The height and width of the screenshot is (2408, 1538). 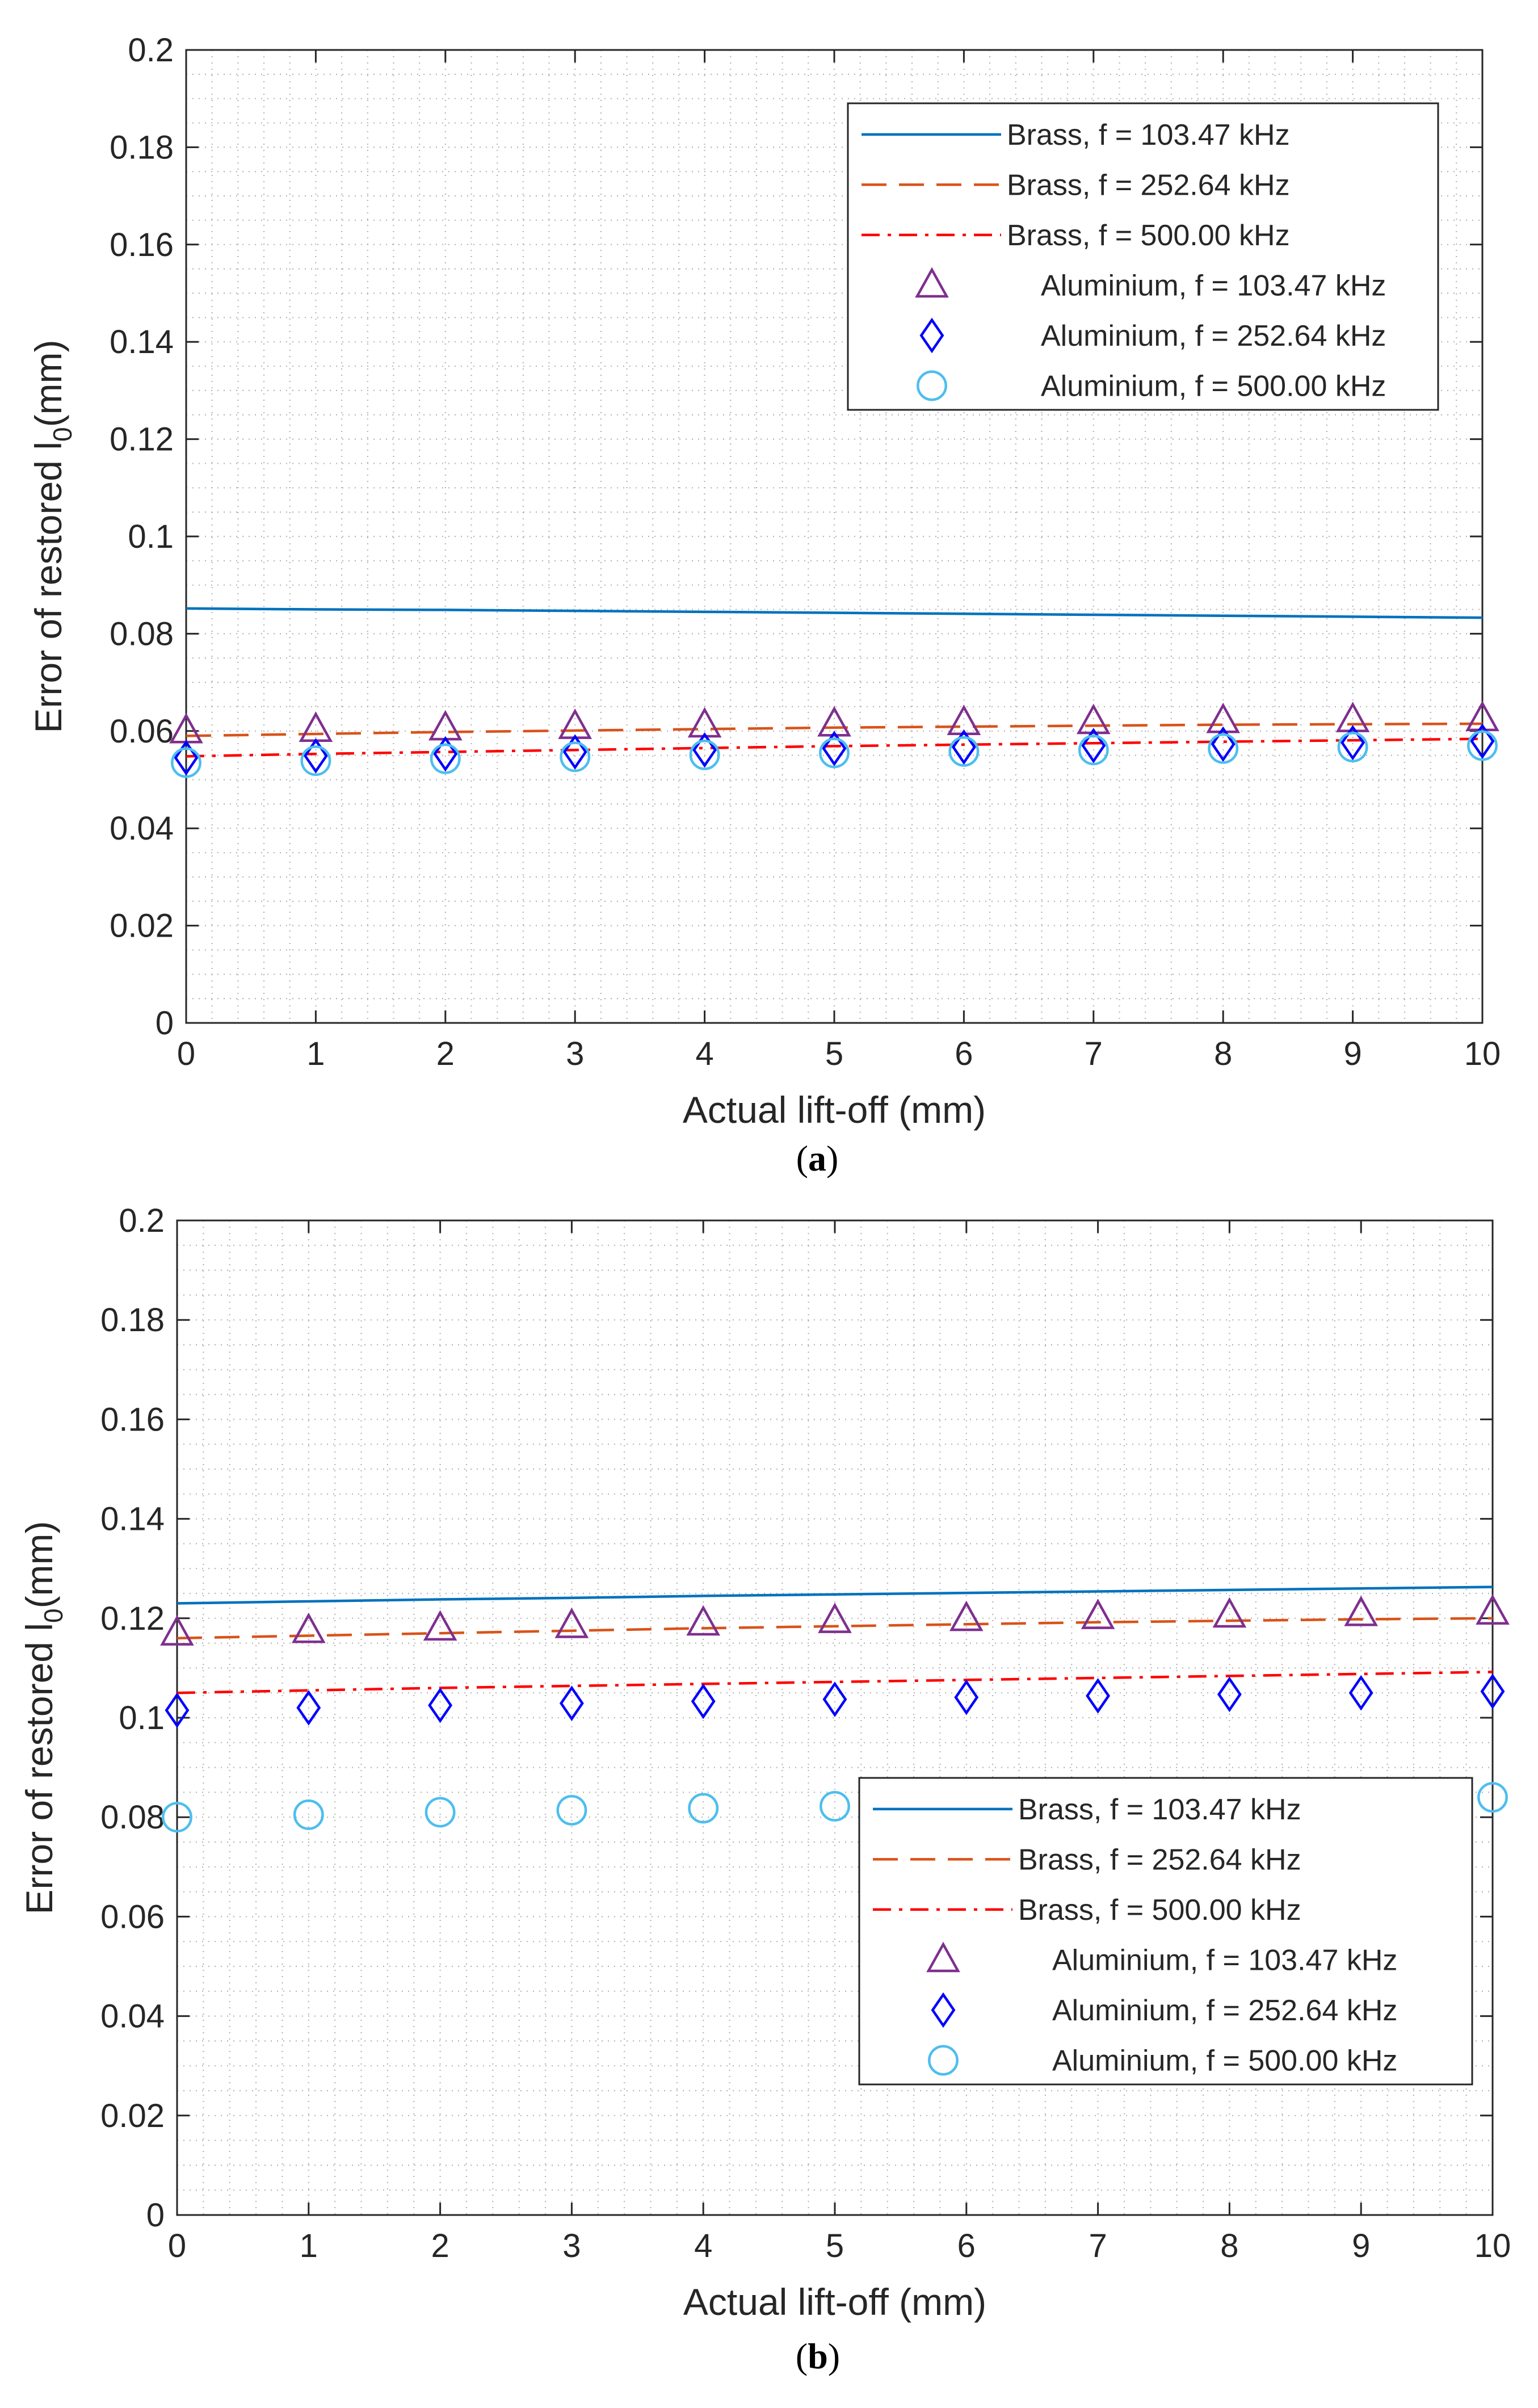 I want to click on legend-label: Aluminium, f = 103.47 kHz, so click(x=1213, y=285).